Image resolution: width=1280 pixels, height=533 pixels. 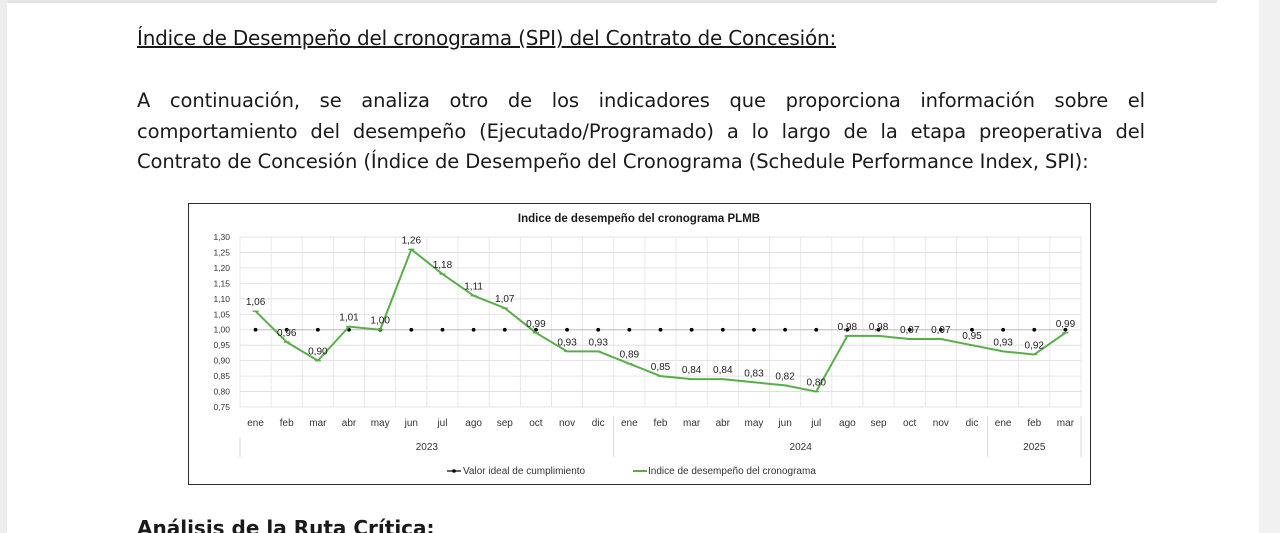 I want to click on y-tick-label: 0,85, so click(x=221, y=376).